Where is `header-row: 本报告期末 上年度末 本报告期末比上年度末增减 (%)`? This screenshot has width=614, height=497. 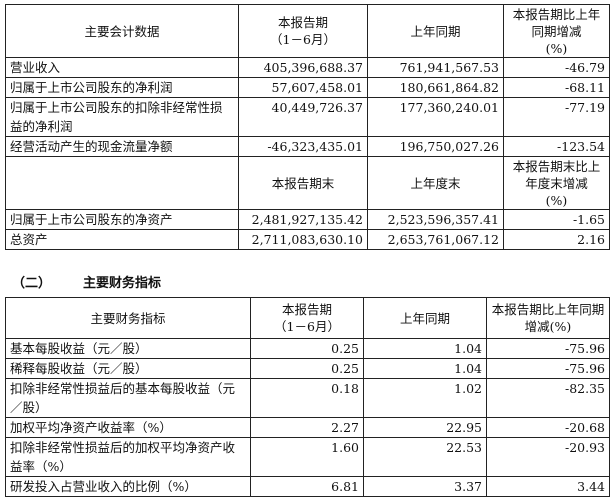 header-row: 本报告期末 上年度末 本报告期末比上年度末增减 (%) is located at coordinates (307, 183).